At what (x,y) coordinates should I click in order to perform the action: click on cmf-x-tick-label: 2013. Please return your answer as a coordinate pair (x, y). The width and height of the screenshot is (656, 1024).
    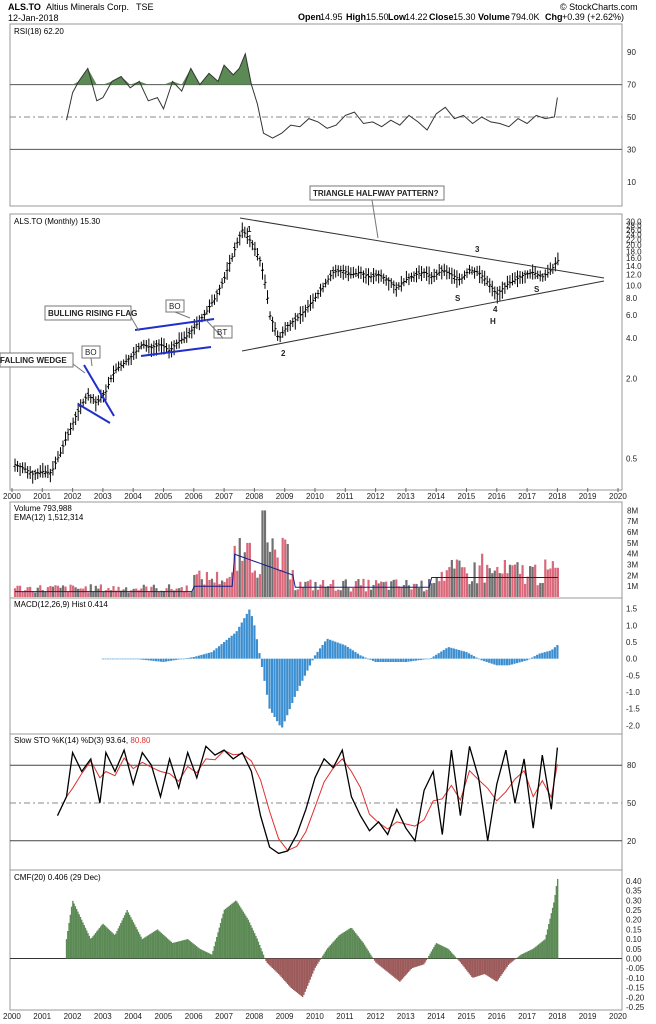
    Looking at the image, I should click on (406, 1016).